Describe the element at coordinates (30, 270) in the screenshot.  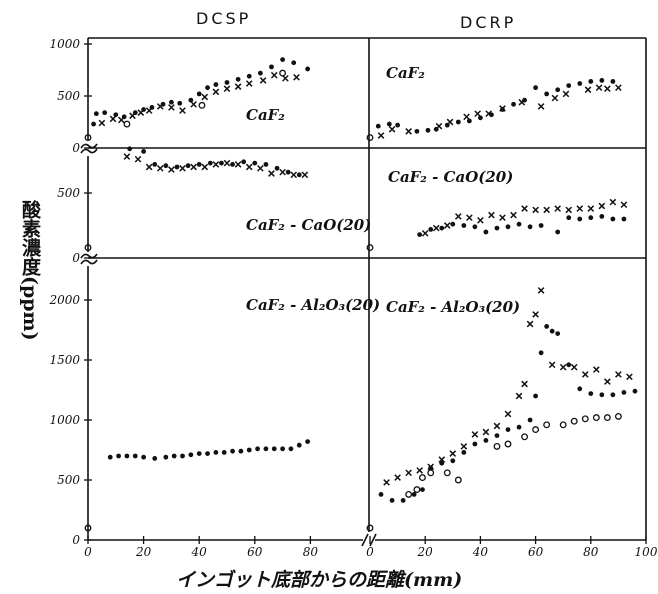
I see `y-axis-label: 酸素濃度(ppm)` at that location.